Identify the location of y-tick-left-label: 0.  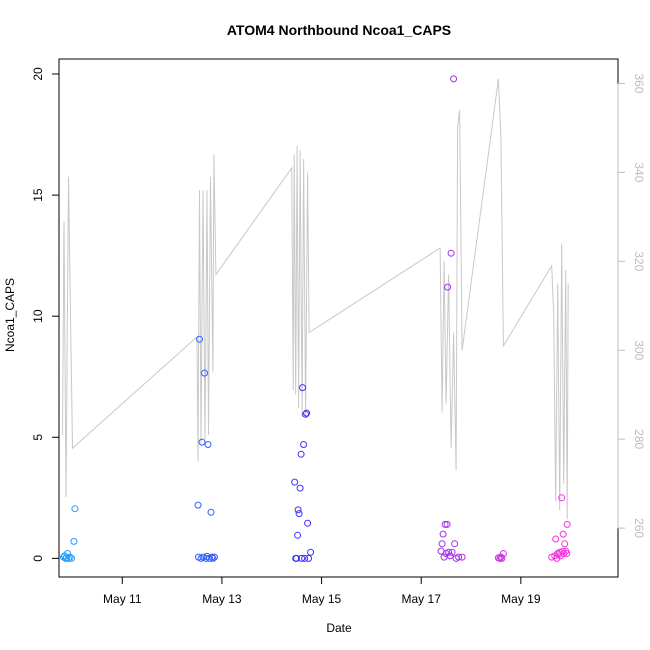
(38, 558).